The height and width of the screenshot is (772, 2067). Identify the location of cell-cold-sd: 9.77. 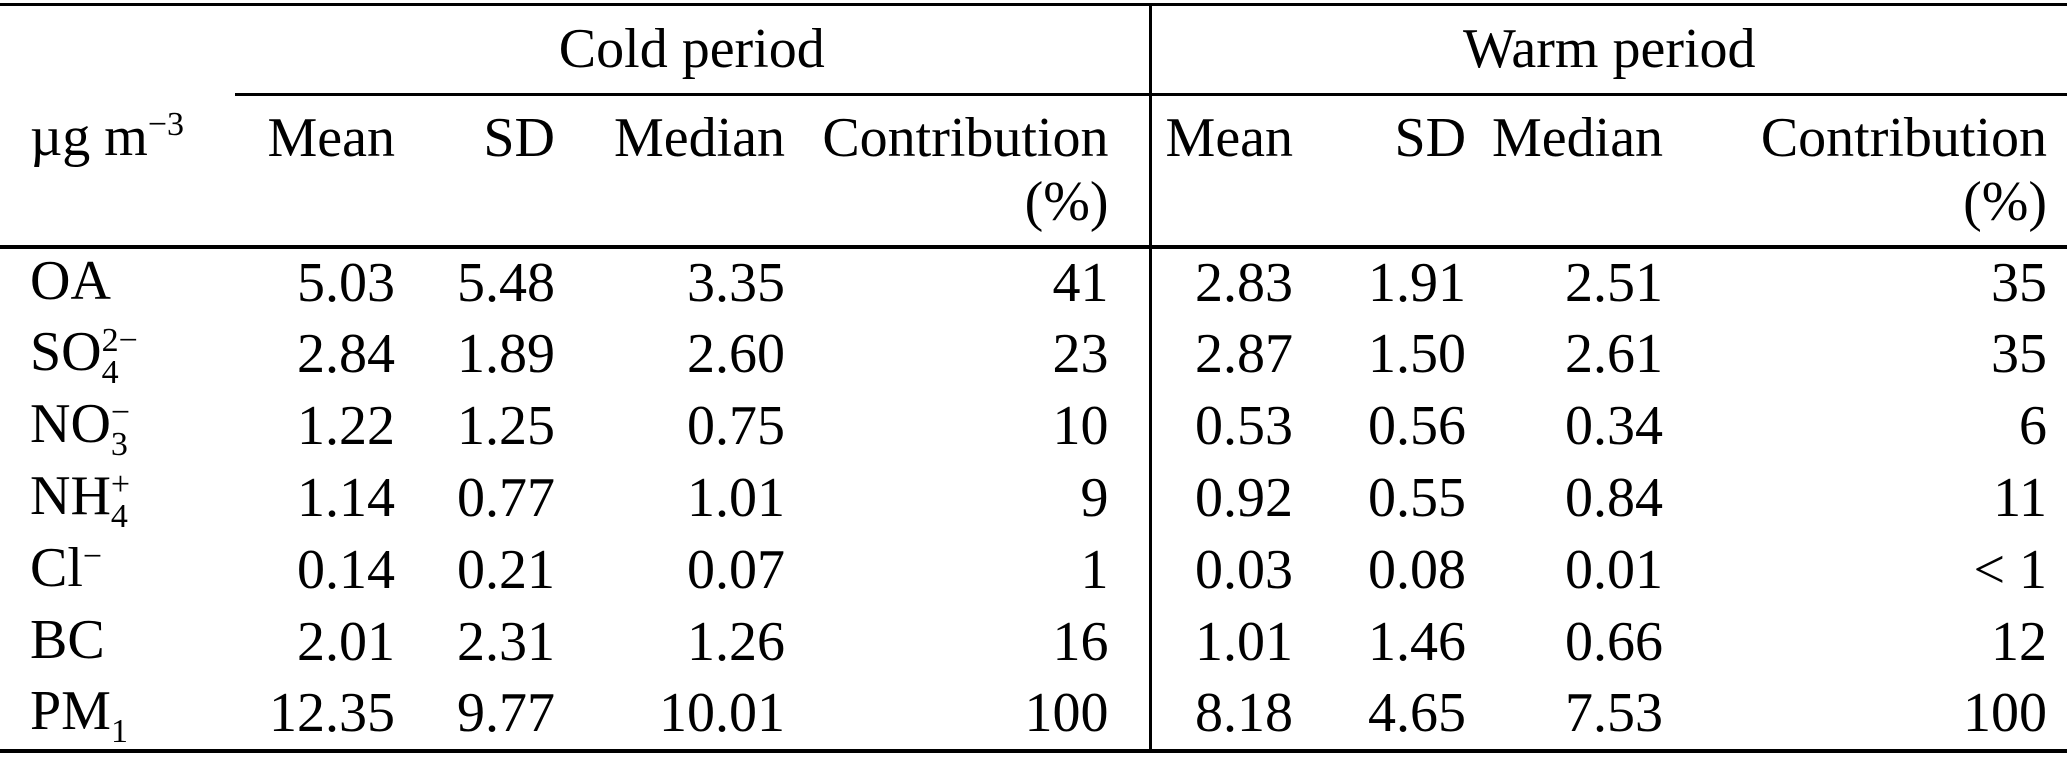
(481, 715).